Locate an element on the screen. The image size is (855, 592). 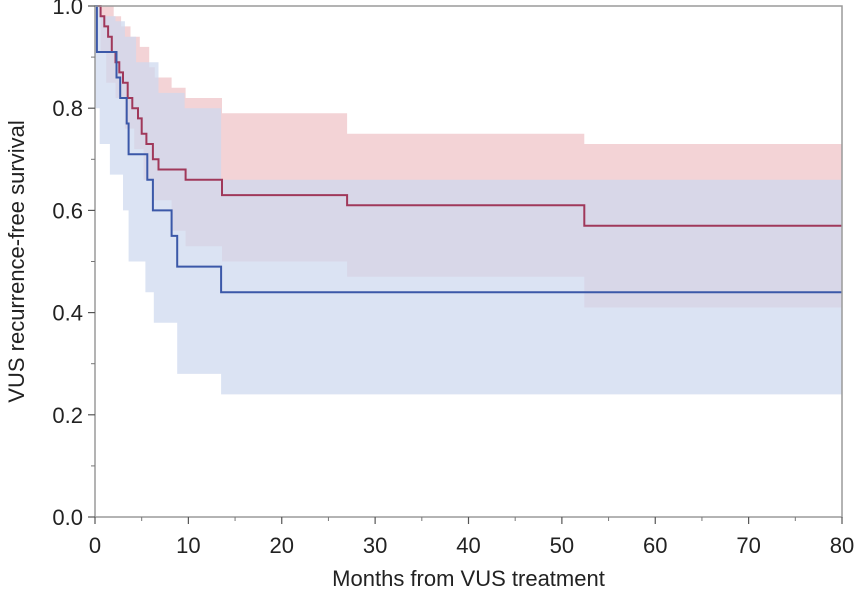
x-tick-label: 30 is located at coordinates (375, 545).